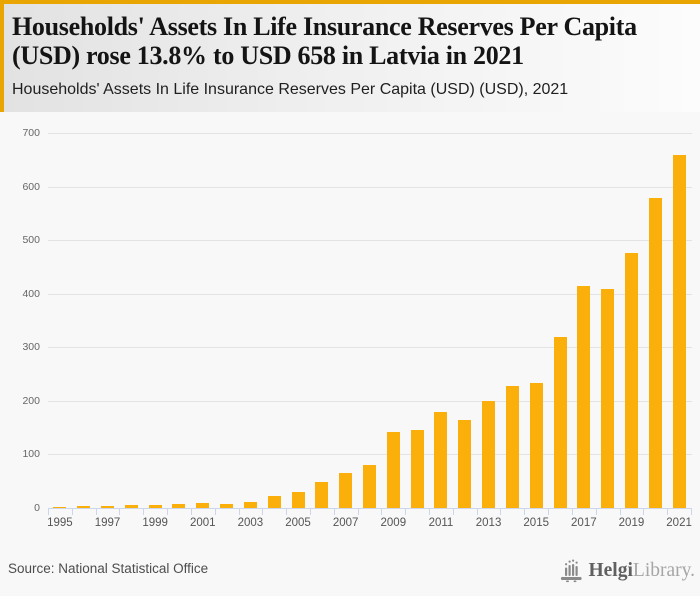  Describe the element at coordinates (298, 523) in the screenshot. I see `x-axis-label: 2005` at that location.